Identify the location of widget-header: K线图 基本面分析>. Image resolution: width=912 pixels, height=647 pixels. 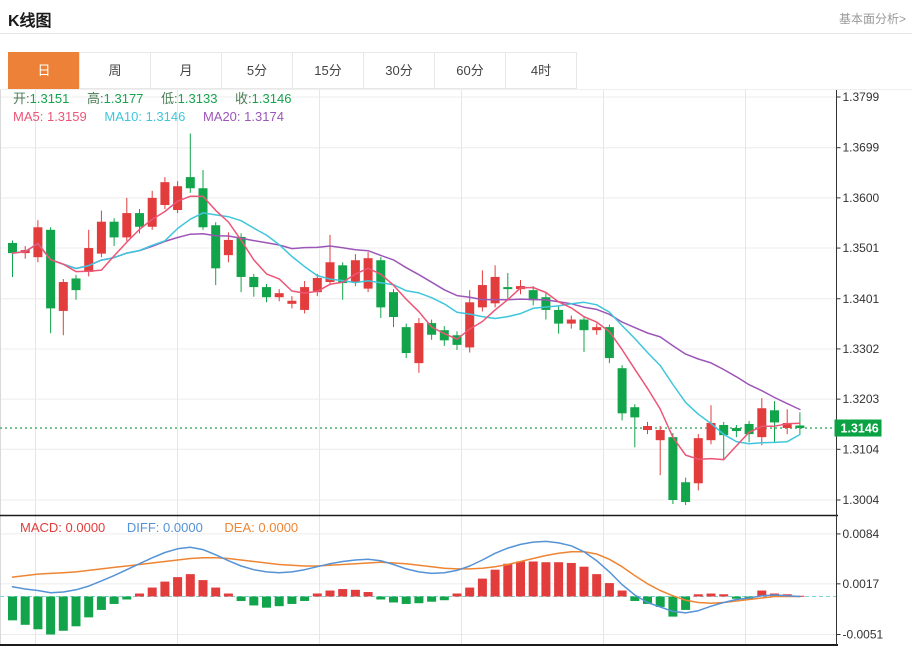
(456, 17).